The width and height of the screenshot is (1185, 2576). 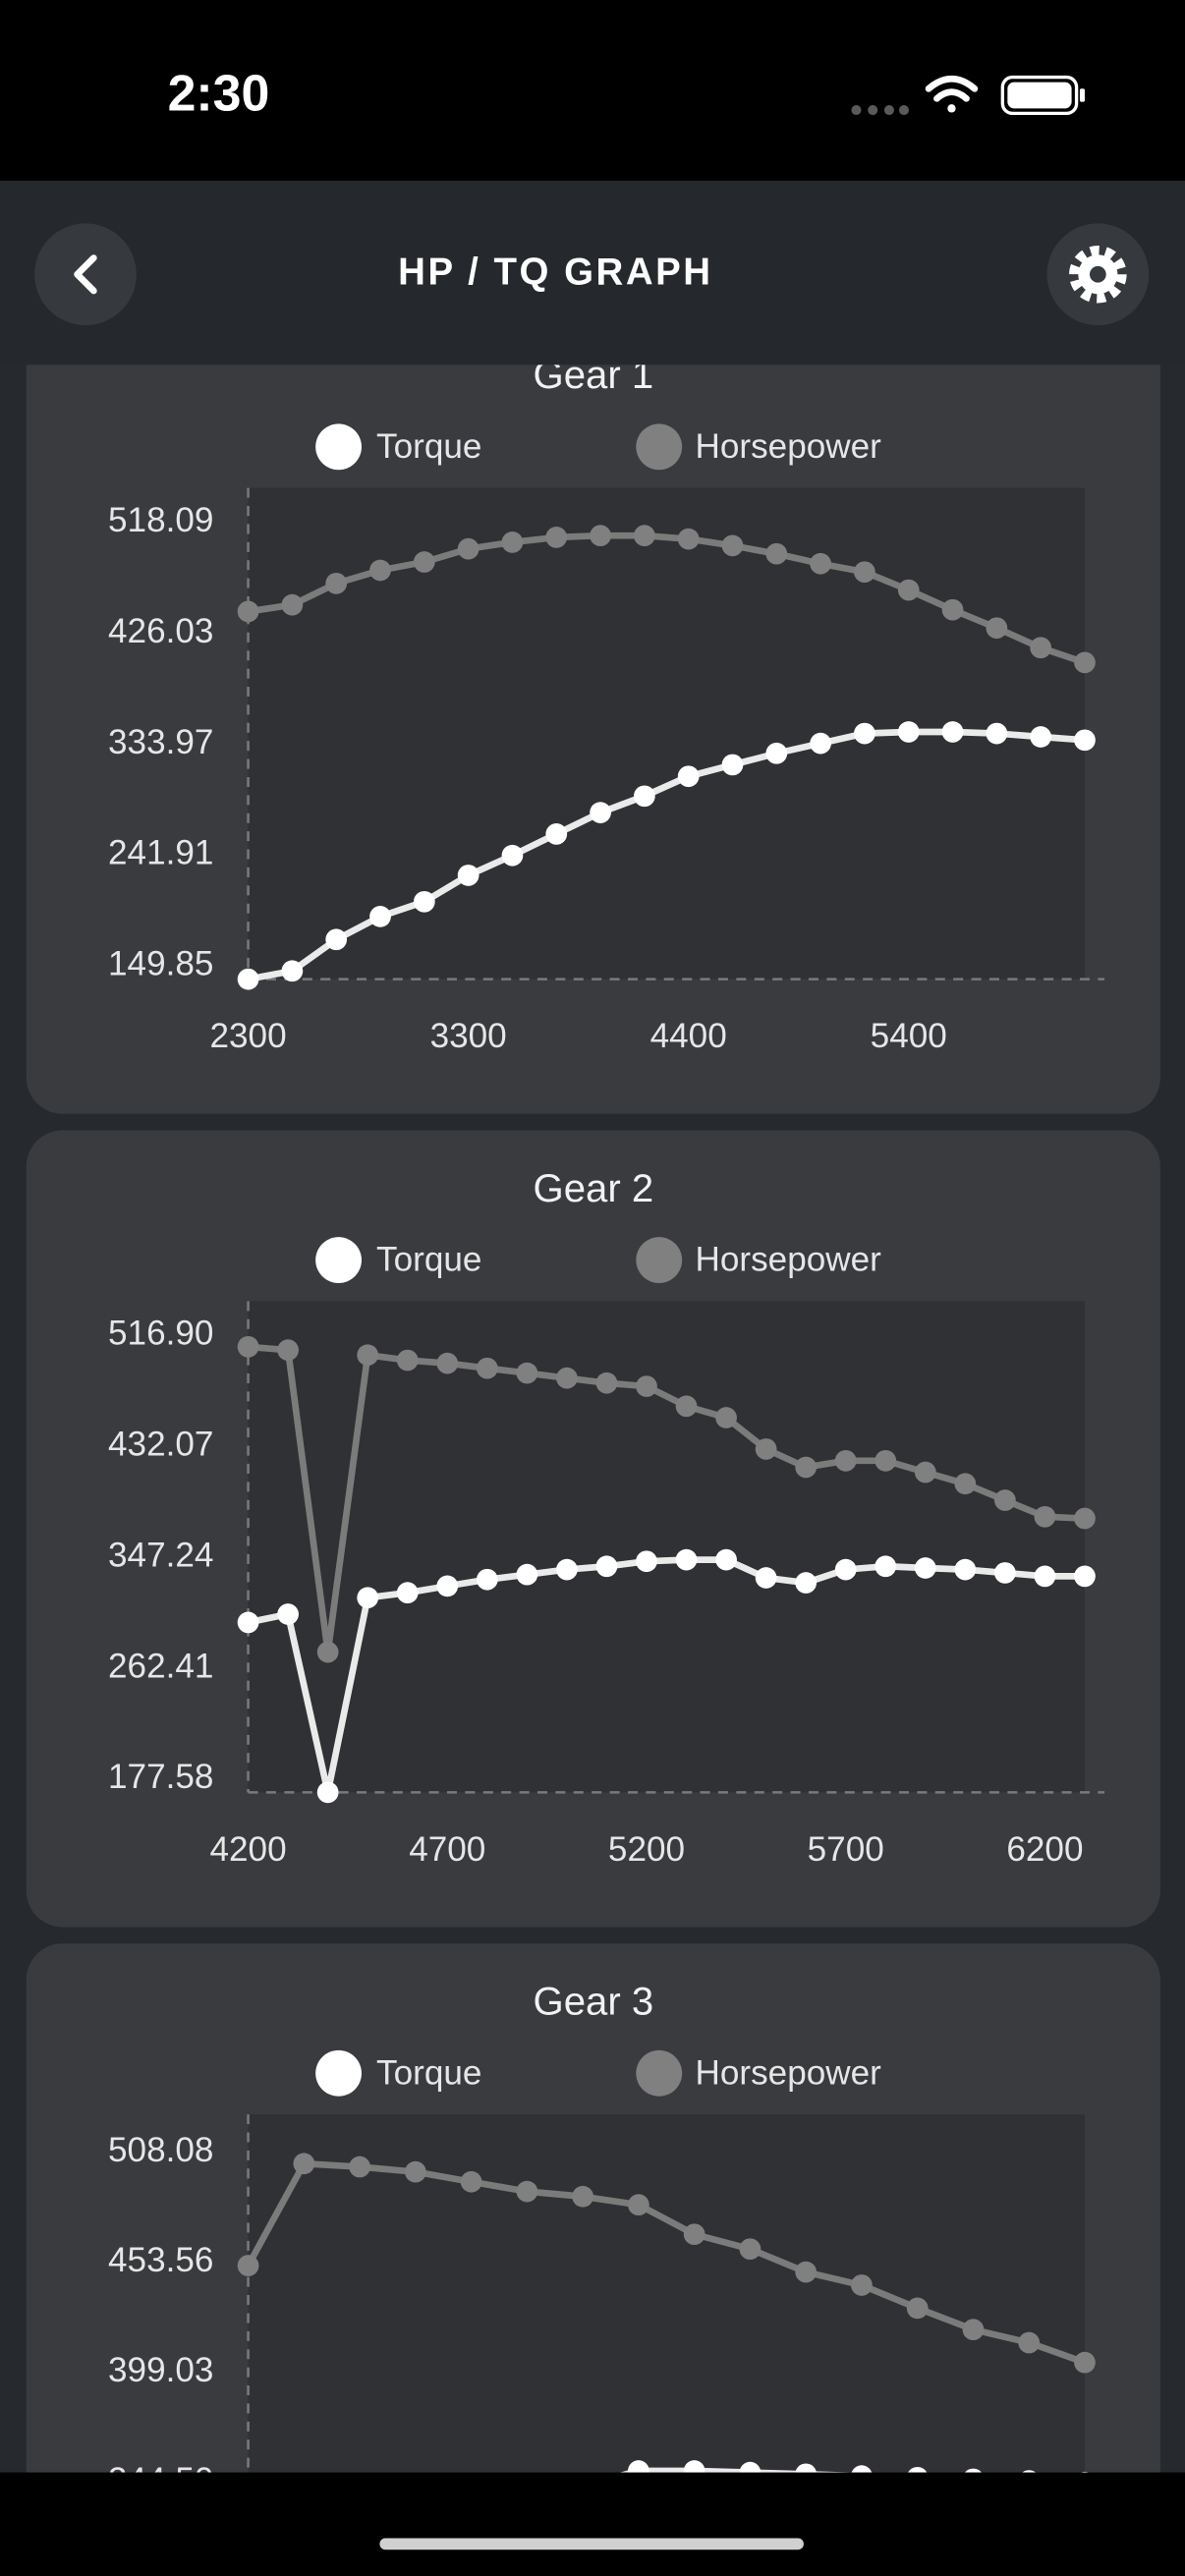 I want to click on legend-label: Horsepower, so click(x=789, y=2072).